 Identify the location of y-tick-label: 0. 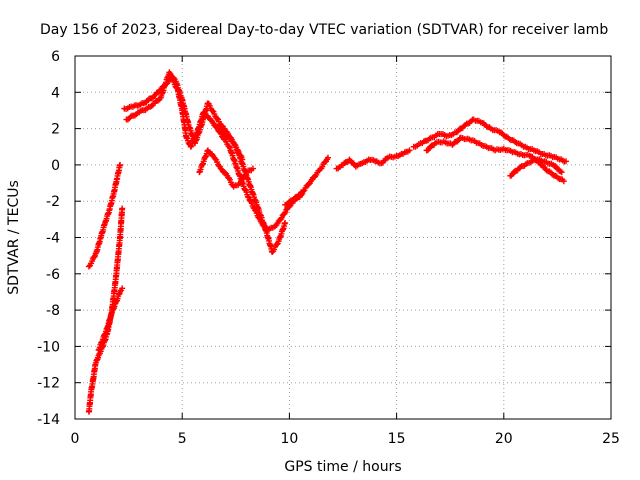
(55, 166).